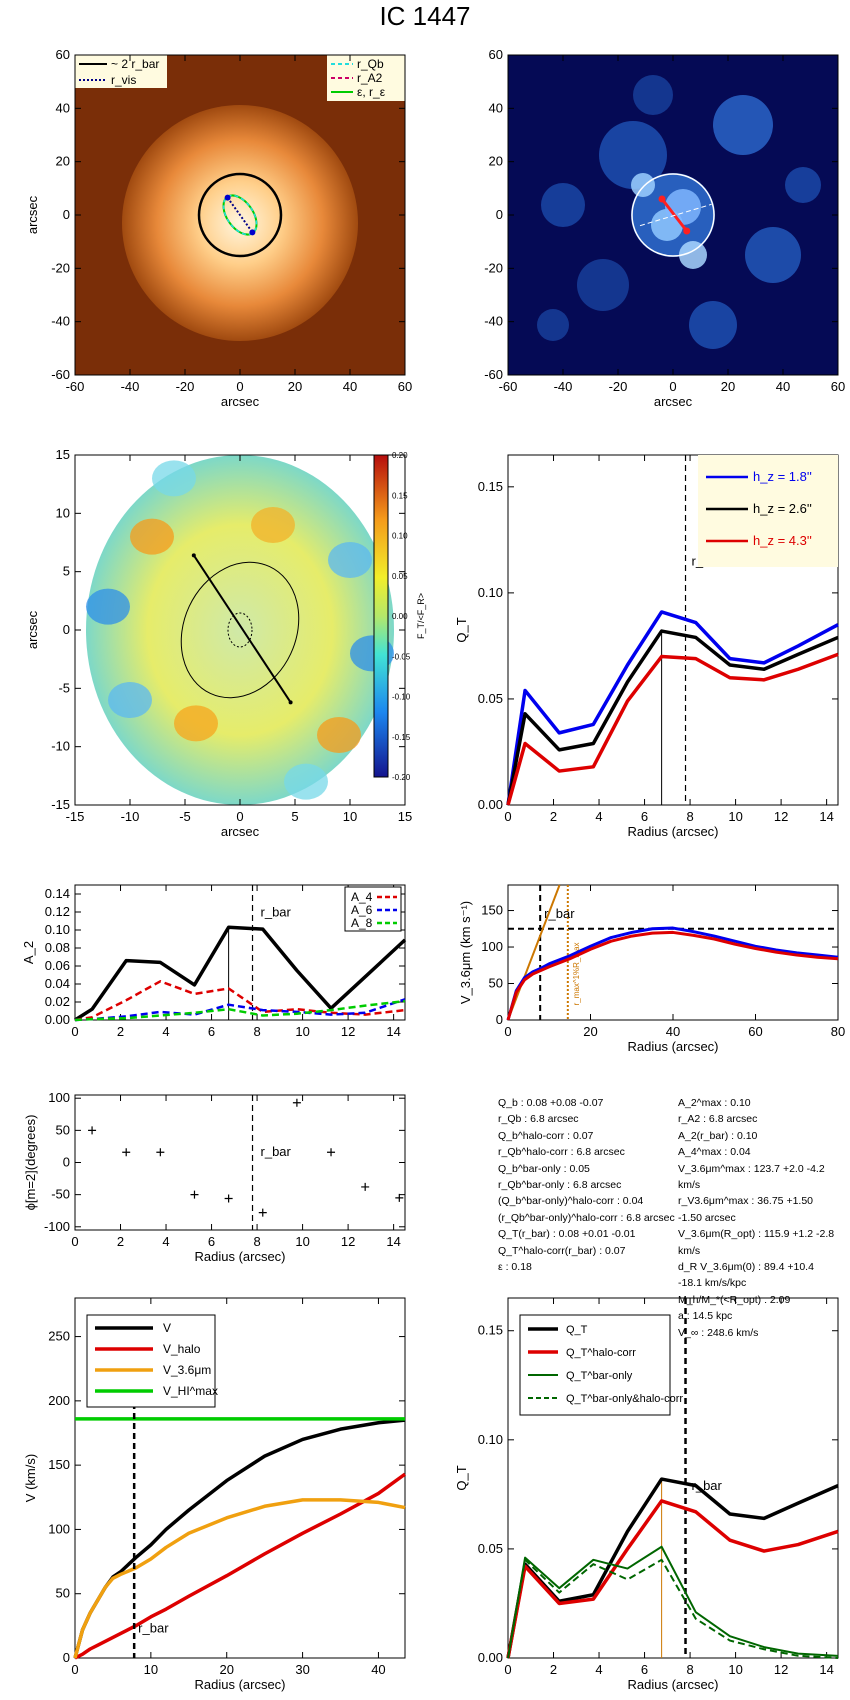 The image size is (850, 1700). Describe the element at coordinates (348, 1241) in the screenshot. I see `p7-xtick-label: 12` at that location.